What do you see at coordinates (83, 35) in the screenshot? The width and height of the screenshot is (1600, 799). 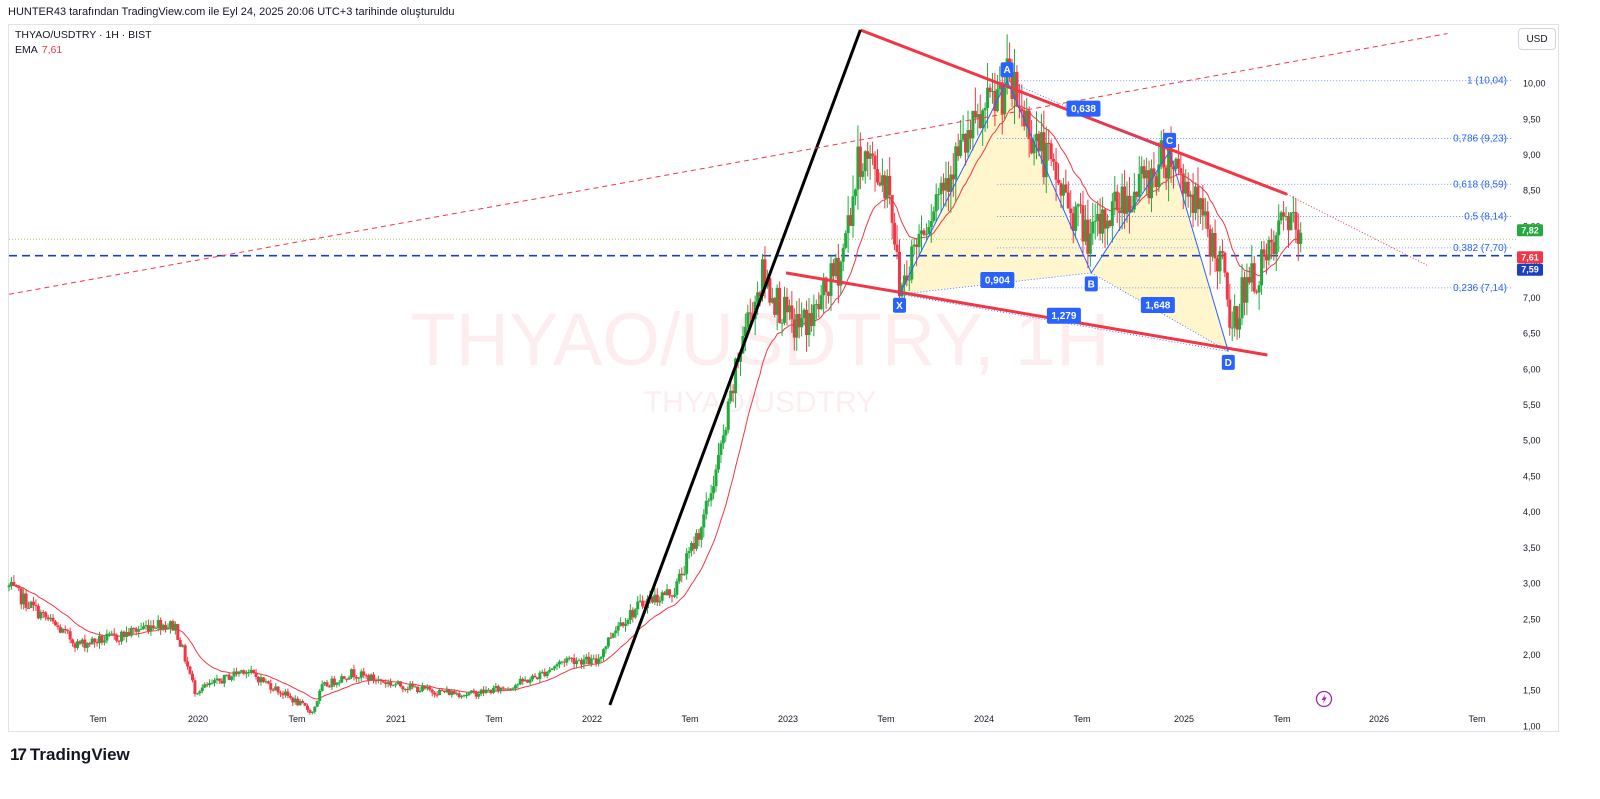 I see `symbol-legend: THYAO/USDTRY · 1H · BIST` at bounding box center [83, 35].